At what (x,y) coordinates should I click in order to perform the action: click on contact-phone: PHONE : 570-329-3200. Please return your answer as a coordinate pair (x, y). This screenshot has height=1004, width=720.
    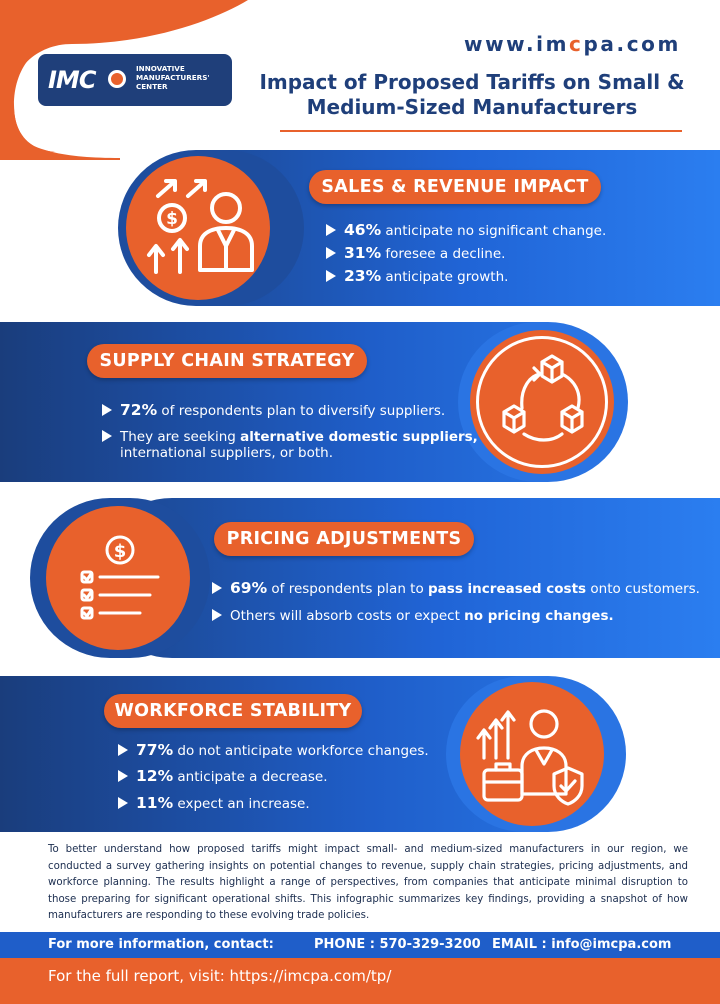
    Looking at the image, I should click on (397, 944).